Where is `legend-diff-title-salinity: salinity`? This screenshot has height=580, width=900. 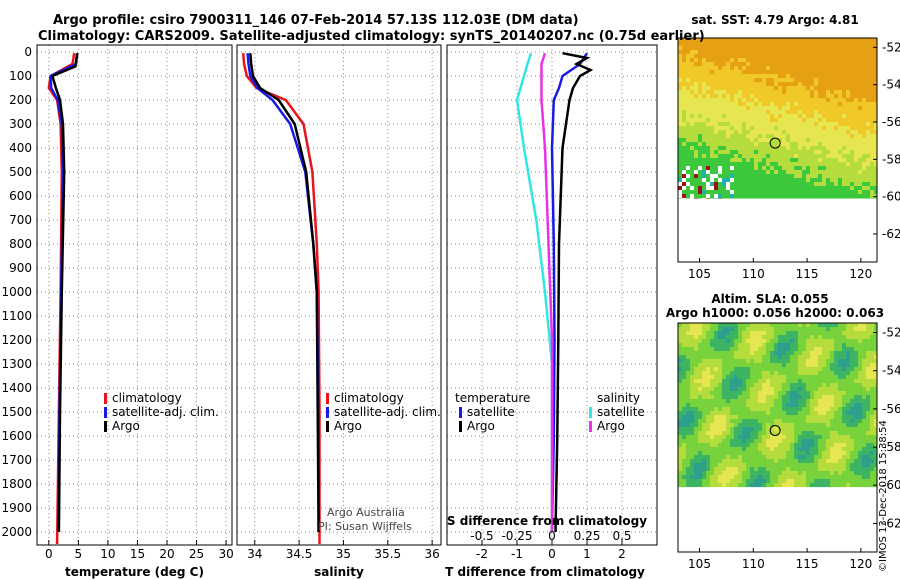 legend-diff-title-salinity: salinity is located at coordinates (618, 398).